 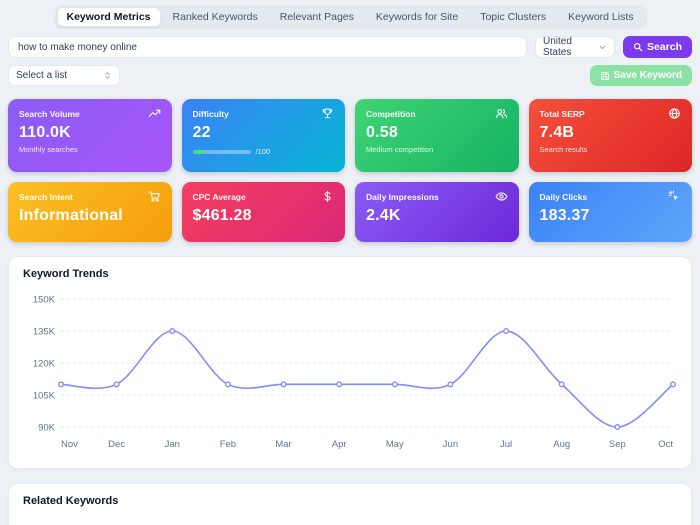 I want to click on svg-text: 90K, so click(x=47, y=428).